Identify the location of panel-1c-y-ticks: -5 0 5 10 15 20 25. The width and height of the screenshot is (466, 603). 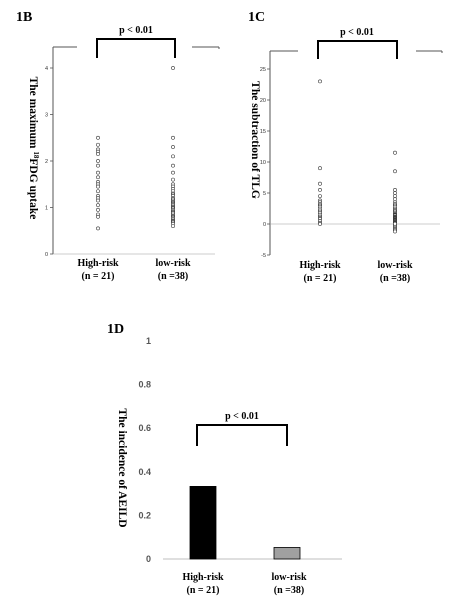
(265, 163).